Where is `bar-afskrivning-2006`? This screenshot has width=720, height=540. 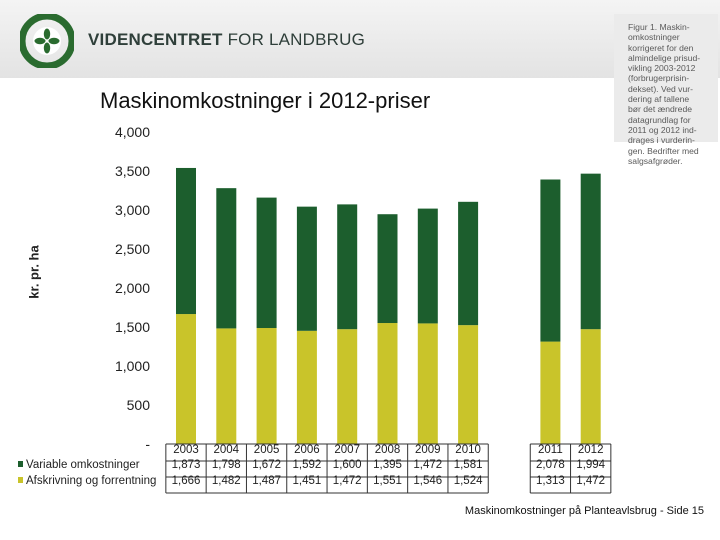 bar-afskrivning-2006 is located at coordinates (306, 387).